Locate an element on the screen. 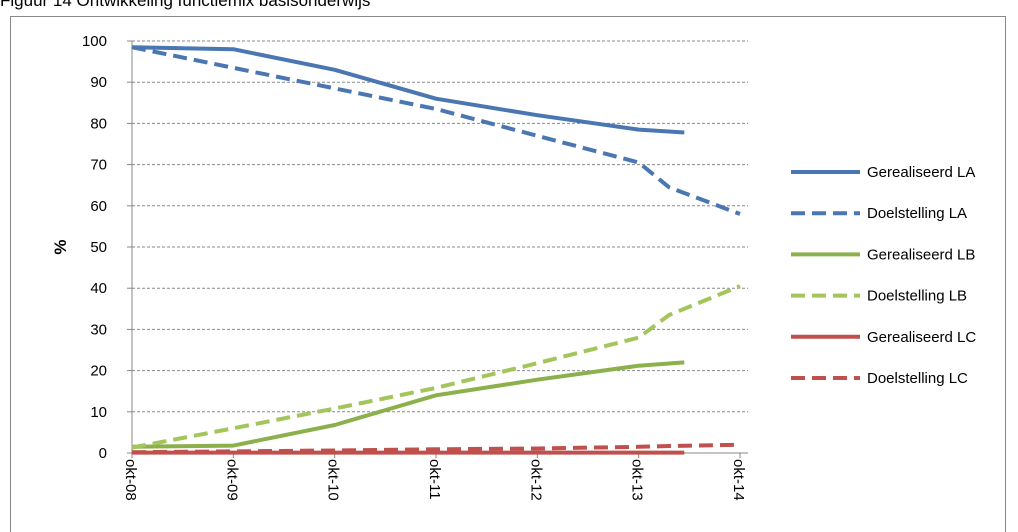 This screenshot has height=532, width=1018. x-tick-label: okt-12 is located at coordinates (535, 480).